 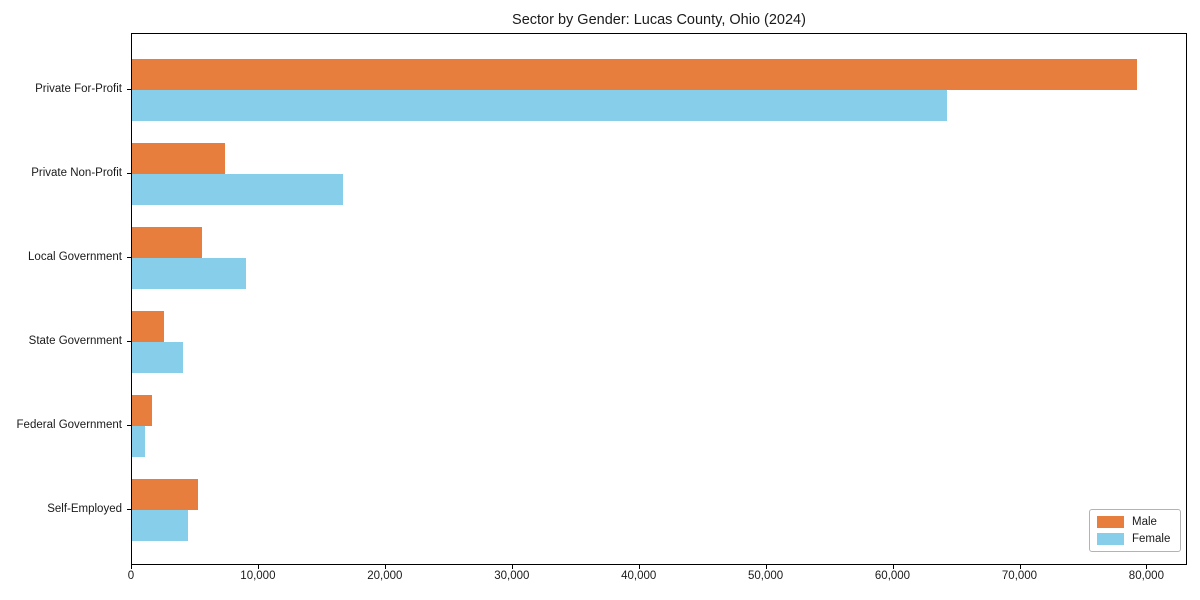 What do you see at coordinates (639, 576) in the screenshot?
I see `x-label-40000: 40,000` at bounding box center [639, 576].